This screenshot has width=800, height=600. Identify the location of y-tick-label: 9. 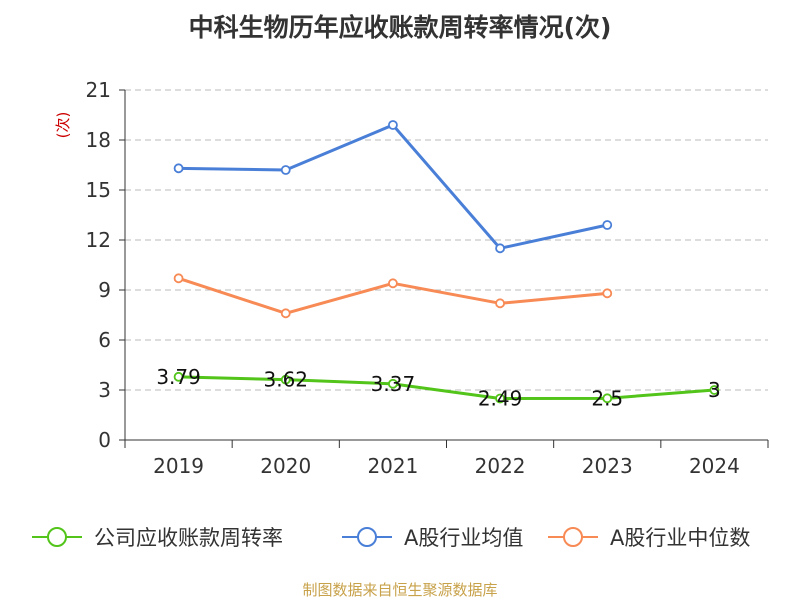
(104, 290).